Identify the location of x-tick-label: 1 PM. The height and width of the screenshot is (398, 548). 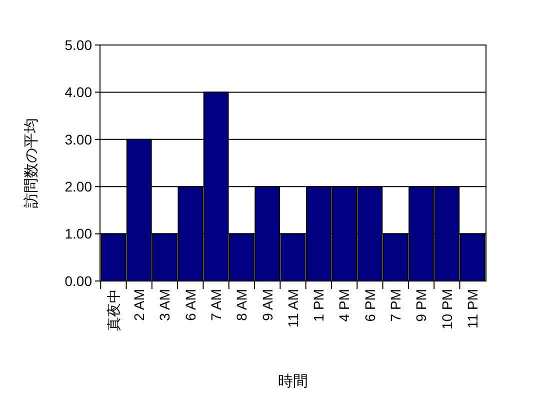
(318, 305).